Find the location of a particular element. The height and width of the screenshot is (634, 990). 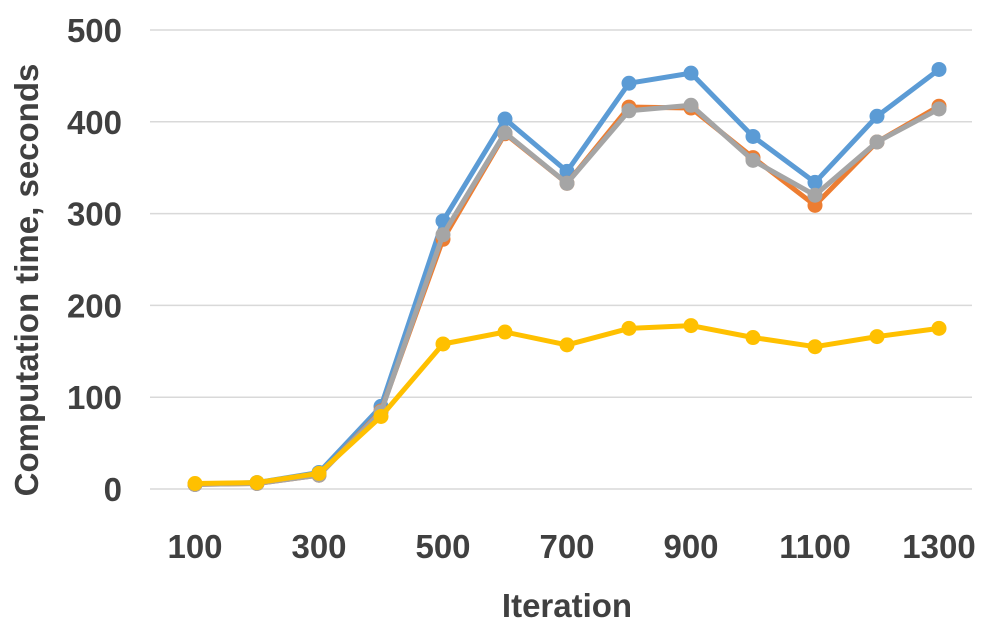

x-axis-title: Iteration is located at coordinates (567, 605).